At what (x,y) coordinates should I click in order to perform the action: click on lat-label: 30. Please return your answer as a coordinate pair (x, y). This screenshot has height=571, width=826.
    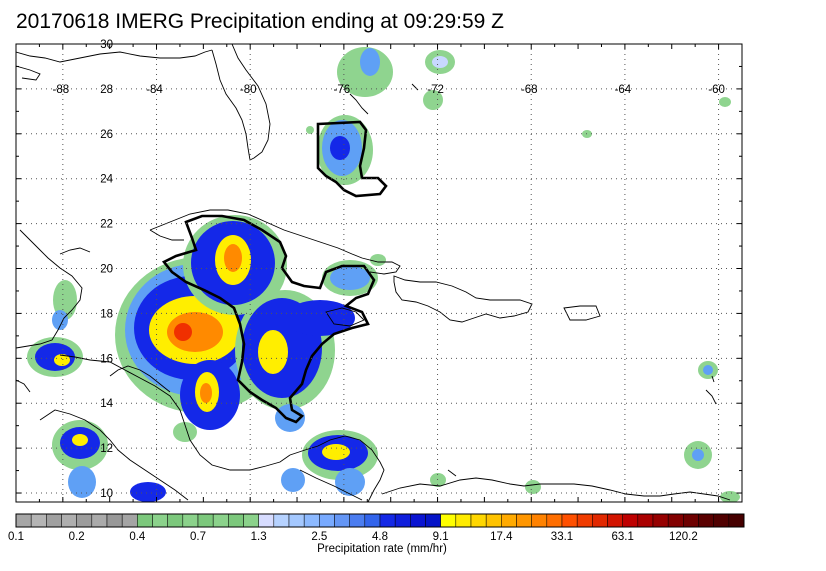
    Looking at the image, I should click on (106, 45).